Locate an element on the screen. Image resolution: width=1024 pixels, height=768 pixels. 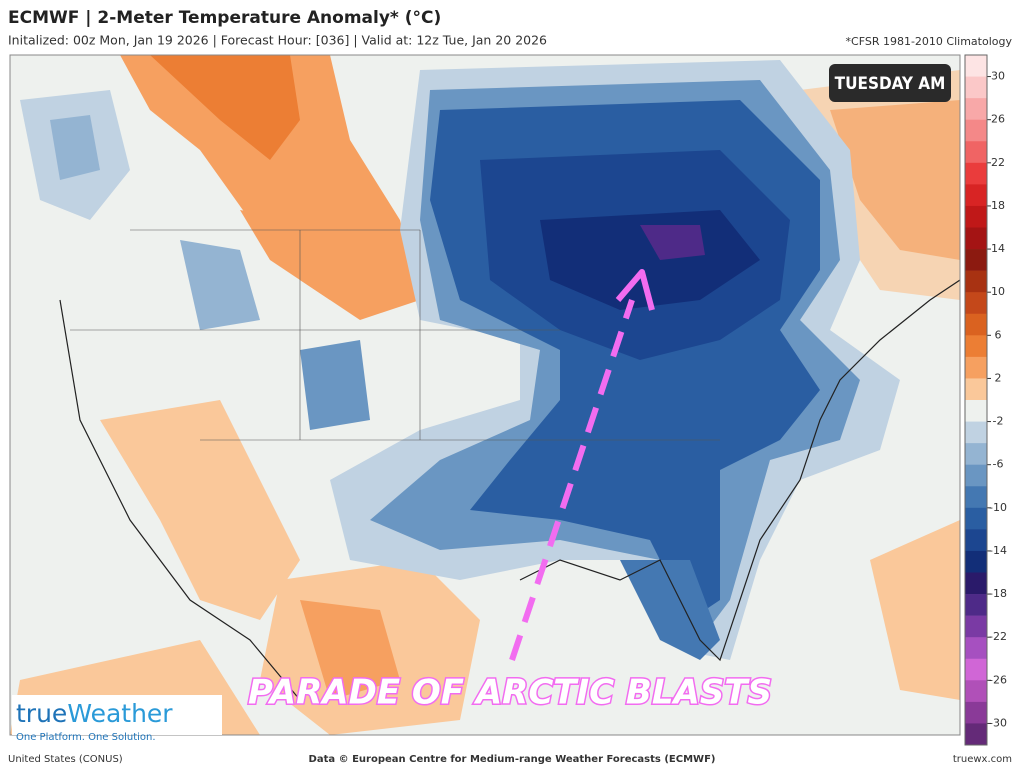
tick-label: -22 is located at coordinates (998, 636).